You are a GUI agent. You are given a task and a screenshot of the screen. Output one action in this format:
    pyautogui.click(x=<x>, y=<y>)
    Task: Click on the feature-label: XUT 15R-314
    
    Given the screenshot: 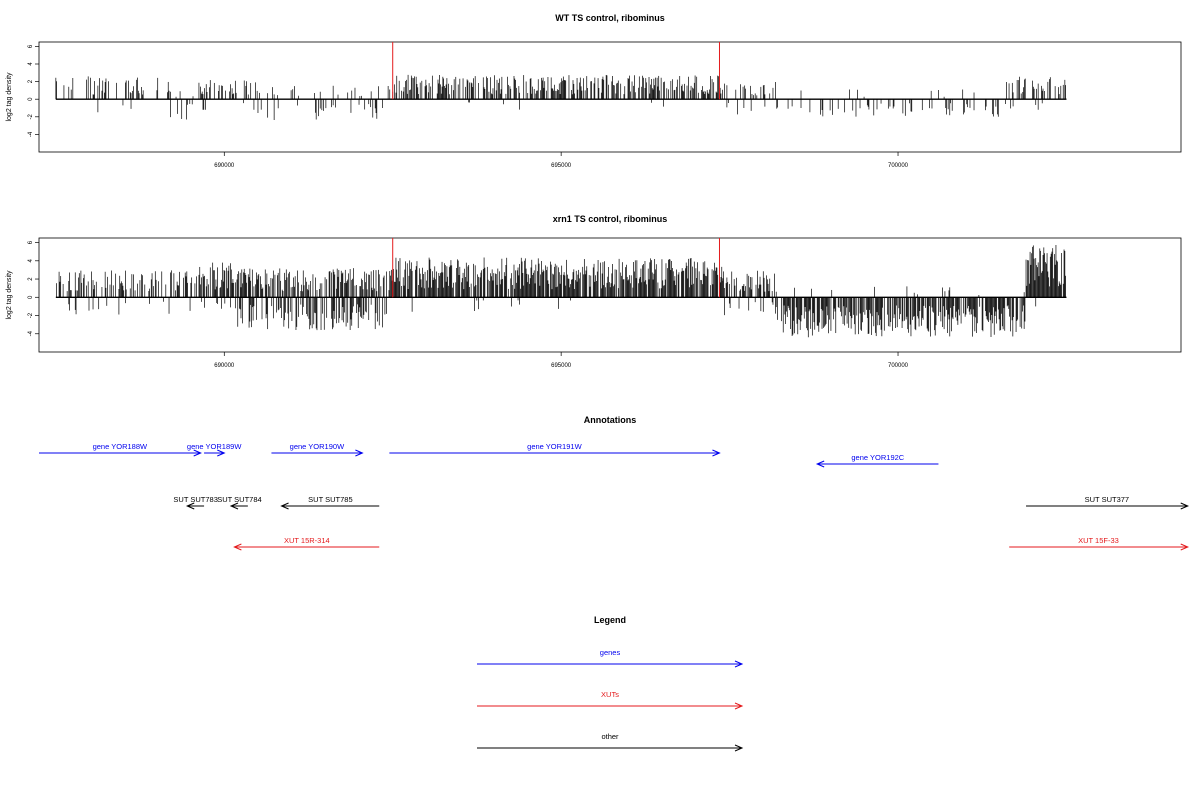 What is the action you would take?
    pyautogui.click(x=307, y=540)
    